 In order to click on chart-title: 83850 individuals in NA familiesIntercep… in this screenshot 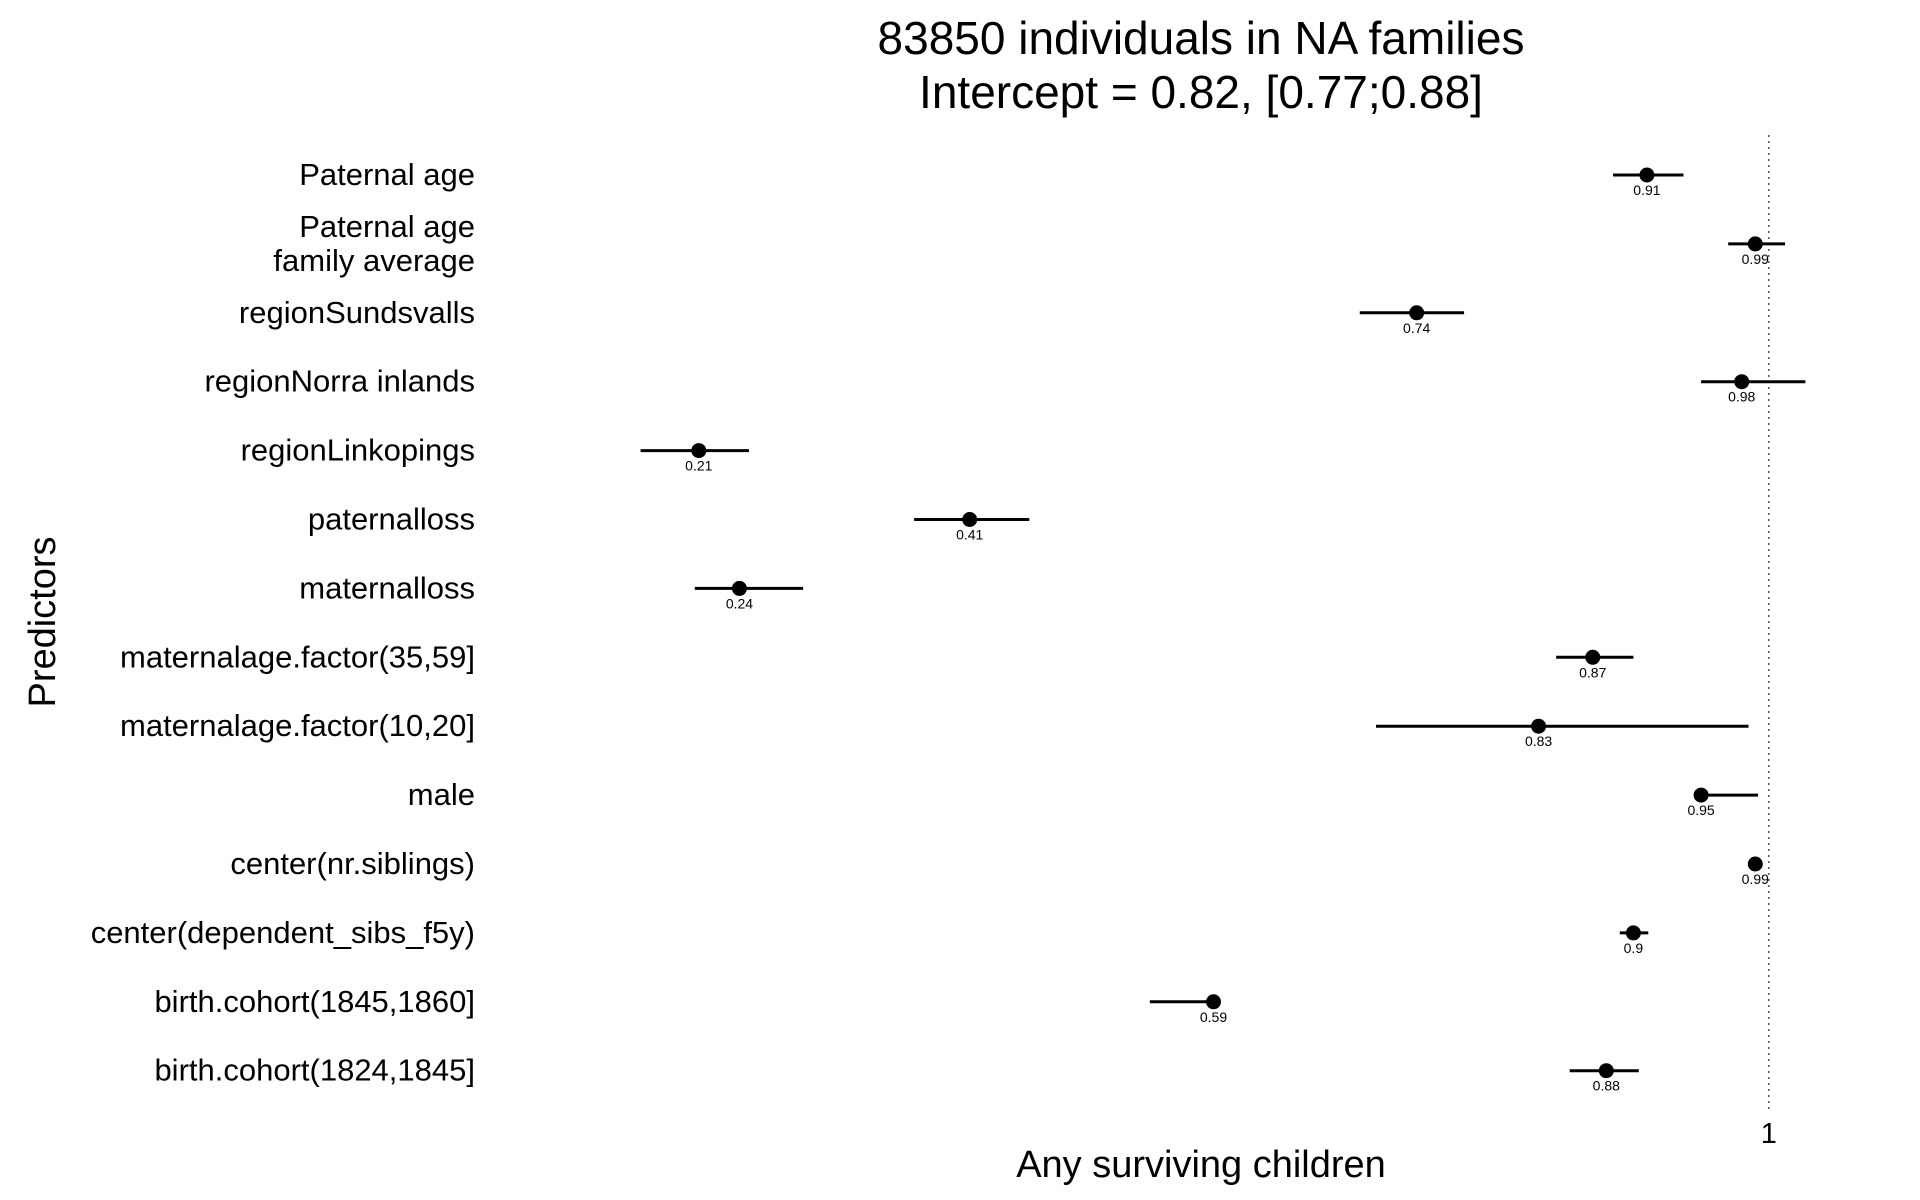, I will do `click(1201, 65)`.